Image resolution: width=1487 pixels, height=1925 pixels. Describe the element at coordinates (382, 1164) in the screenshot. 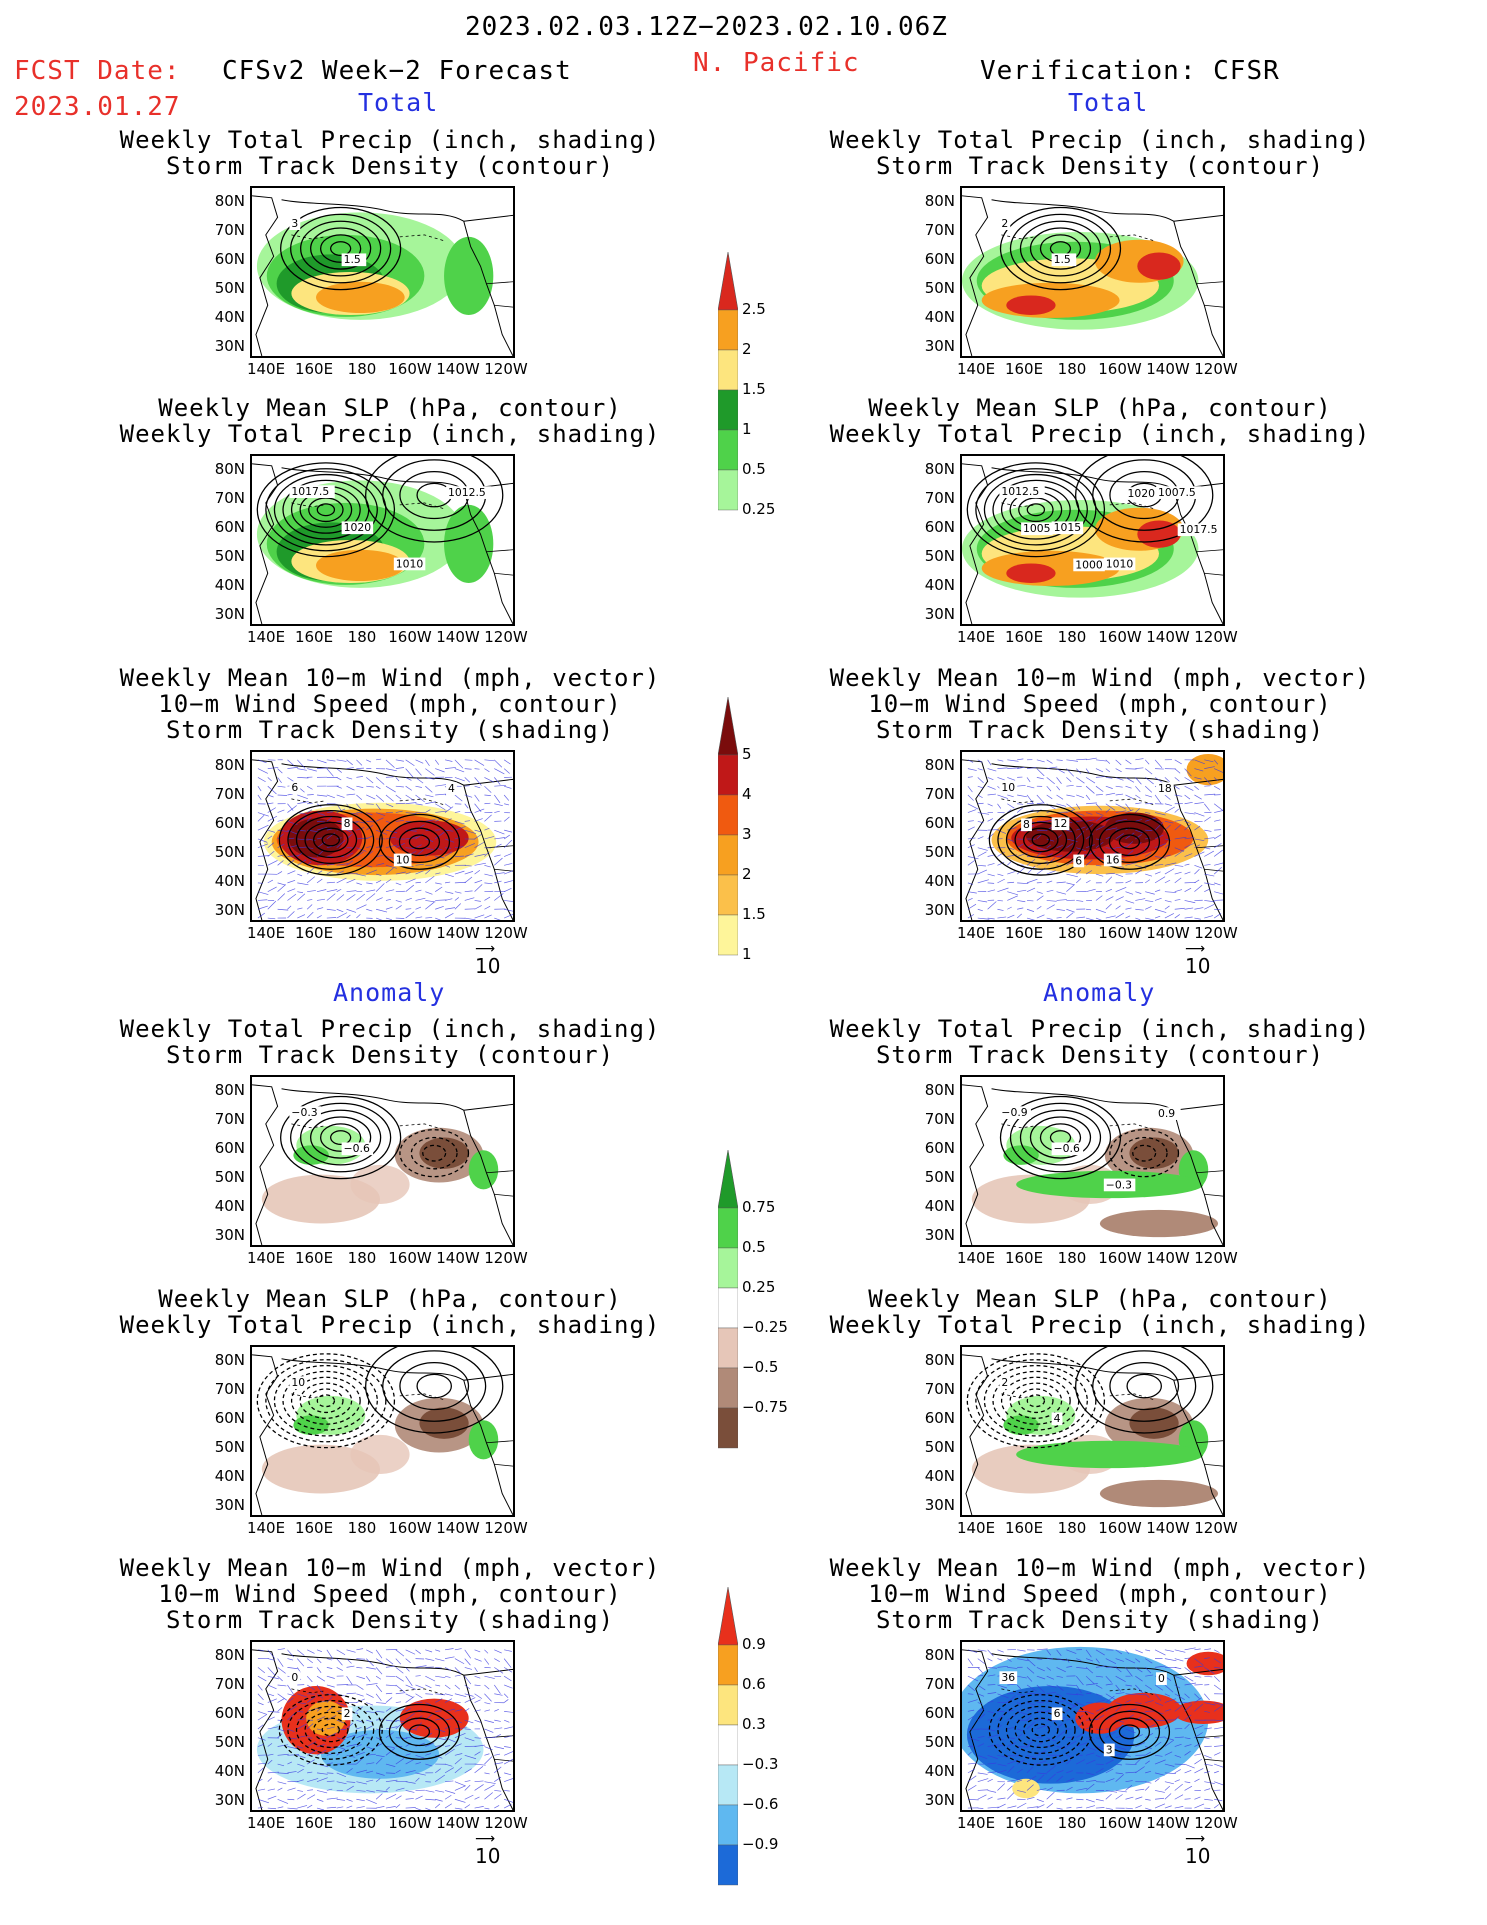

I see `map-plot-left-4: −0.3 −0.6` at that location.